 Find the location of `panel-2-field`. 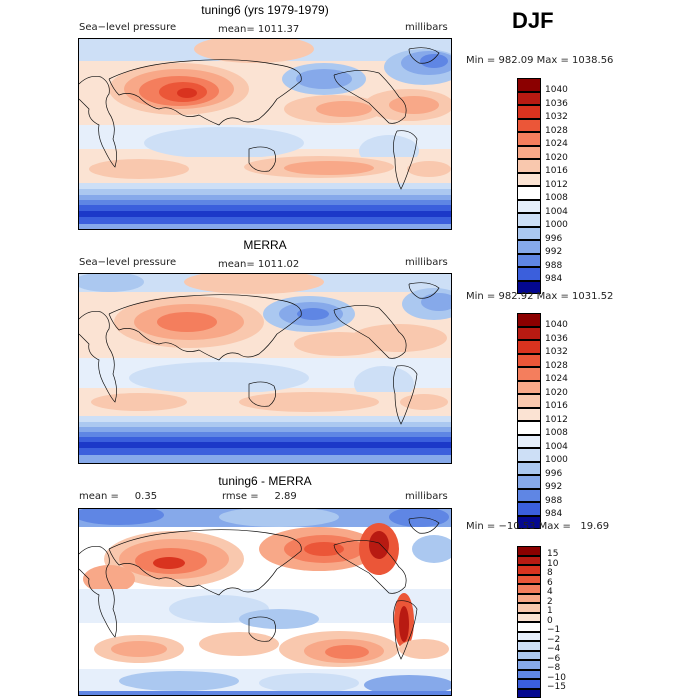

panel-2-field is located at coordinates (265, 368).